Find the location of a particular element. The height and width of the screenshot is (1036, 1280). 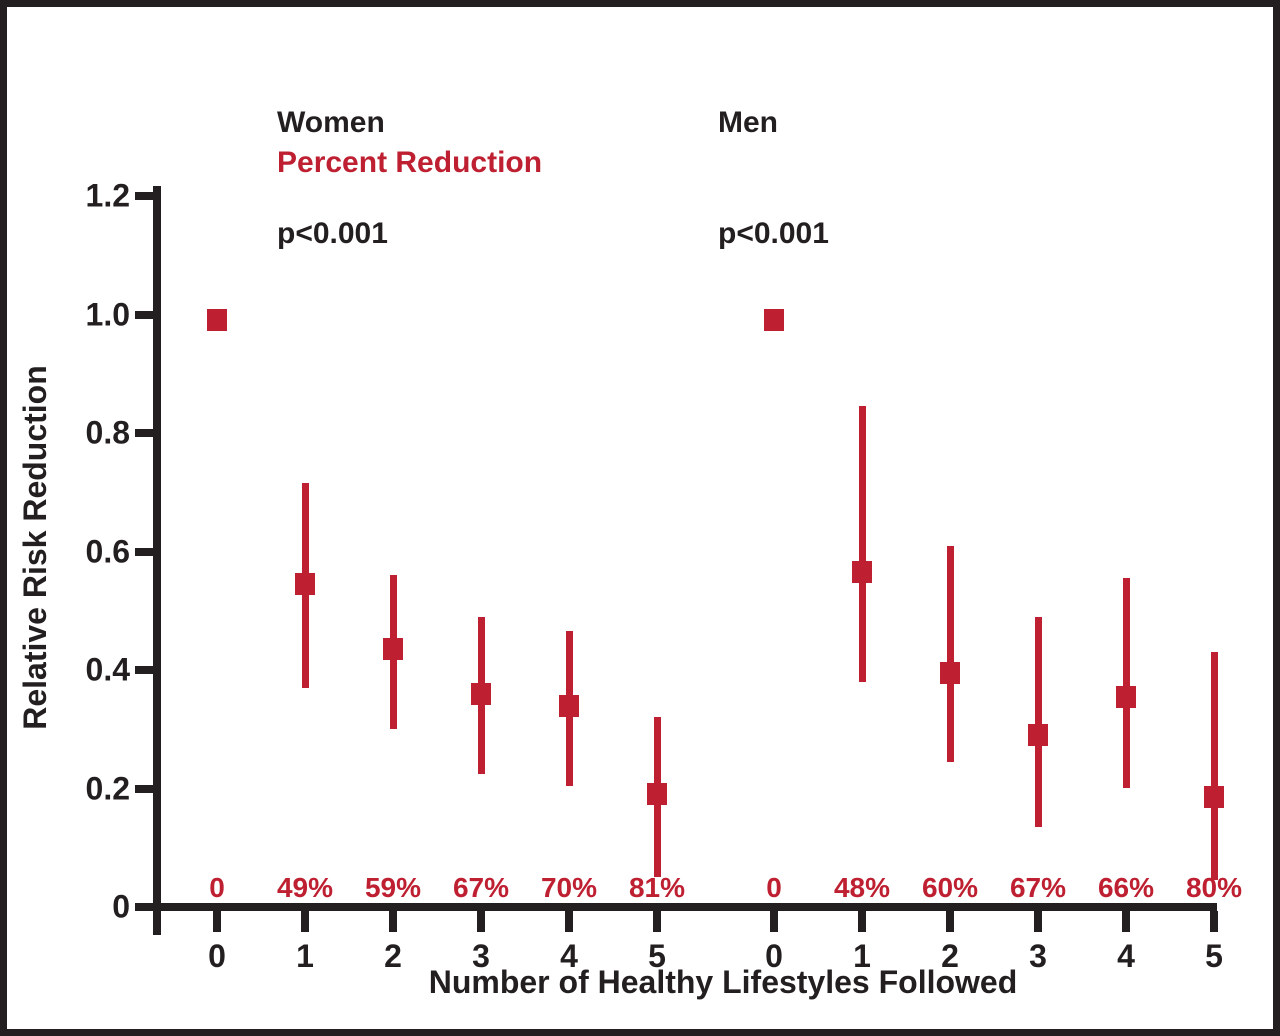

women-group-header: Women p<0.001 is located at coordinates (332, 178).